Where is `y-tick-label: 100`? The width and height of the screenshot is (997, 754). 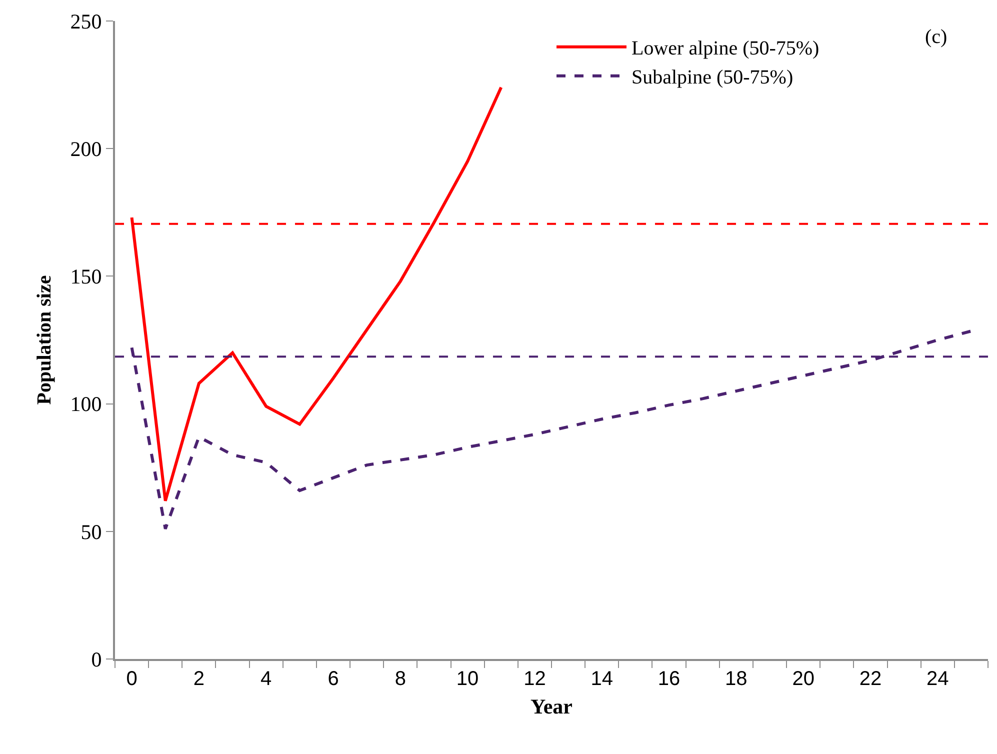 y-tick-label: 100 is located at coordinates (86, 404).